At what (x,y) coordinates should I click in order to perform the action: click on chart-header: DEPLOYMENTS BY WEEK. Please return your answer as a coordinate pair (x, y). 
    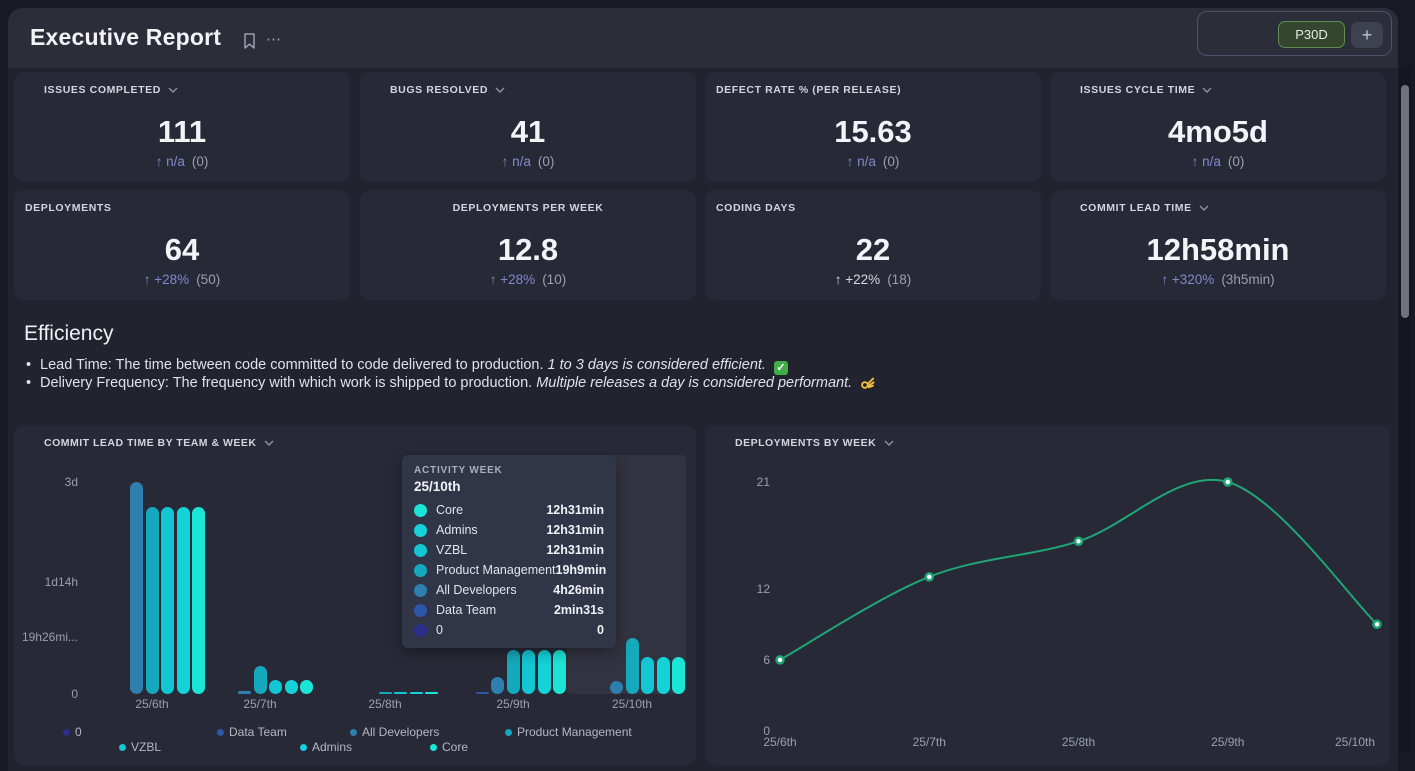
    Looking at the image, I should click on (814, 443).